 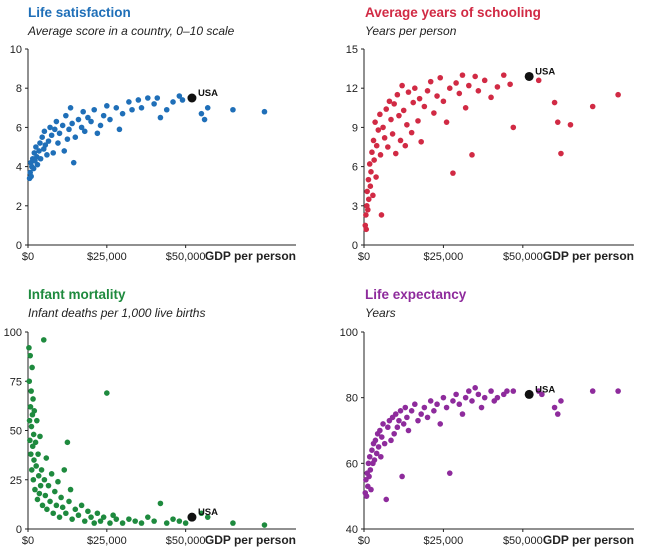 What do you see at coordinates (380, 313) in the screenshot?
I see `chart-subtitle: Years` at bounding box center [380, 313].